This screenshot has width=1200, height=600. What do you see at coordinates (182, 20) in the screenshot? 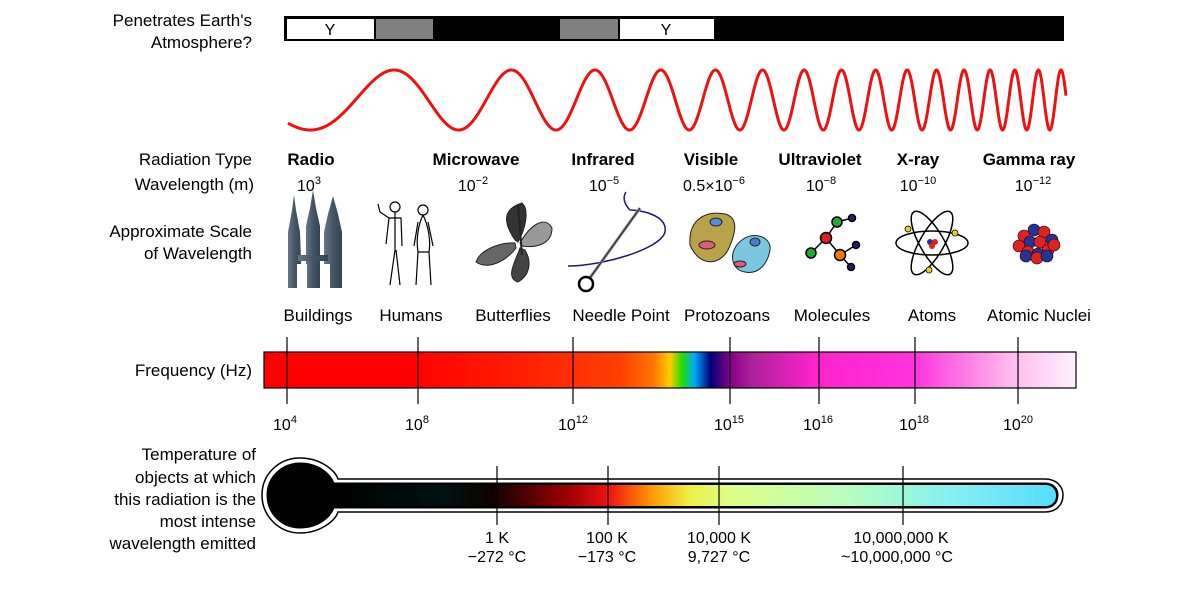
I see `penetrates-label-line1: Penetrates Earth's` at bounding box center [182, 20].